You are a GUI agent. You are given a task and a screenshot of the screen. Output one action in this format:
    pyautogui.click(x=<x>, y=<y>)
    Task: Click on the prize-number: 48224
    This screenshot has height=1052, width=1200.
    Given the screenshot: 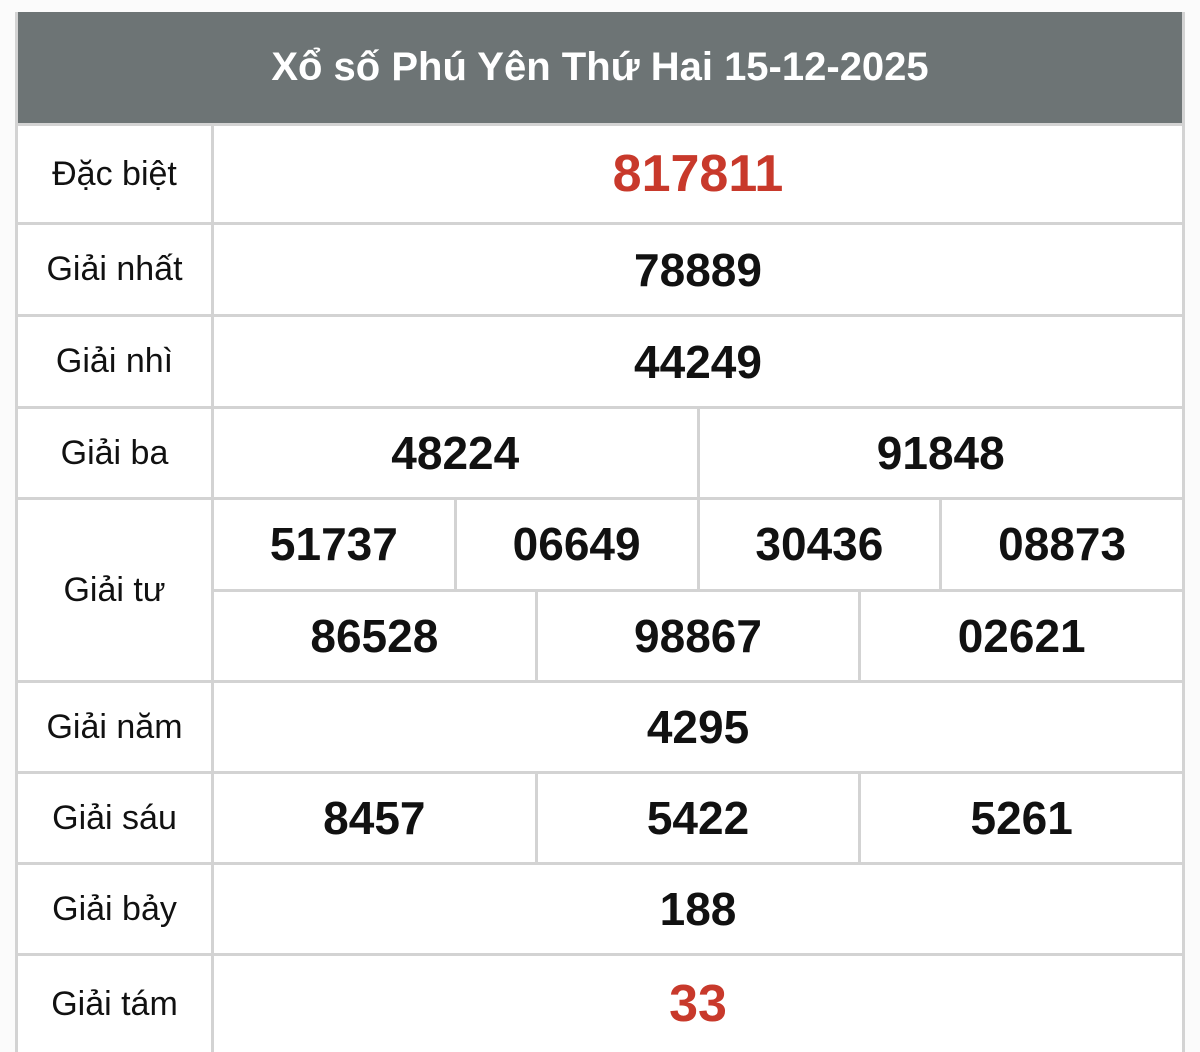 What is the action you would take?
    pyautogui.click(x=455, y=453)
    